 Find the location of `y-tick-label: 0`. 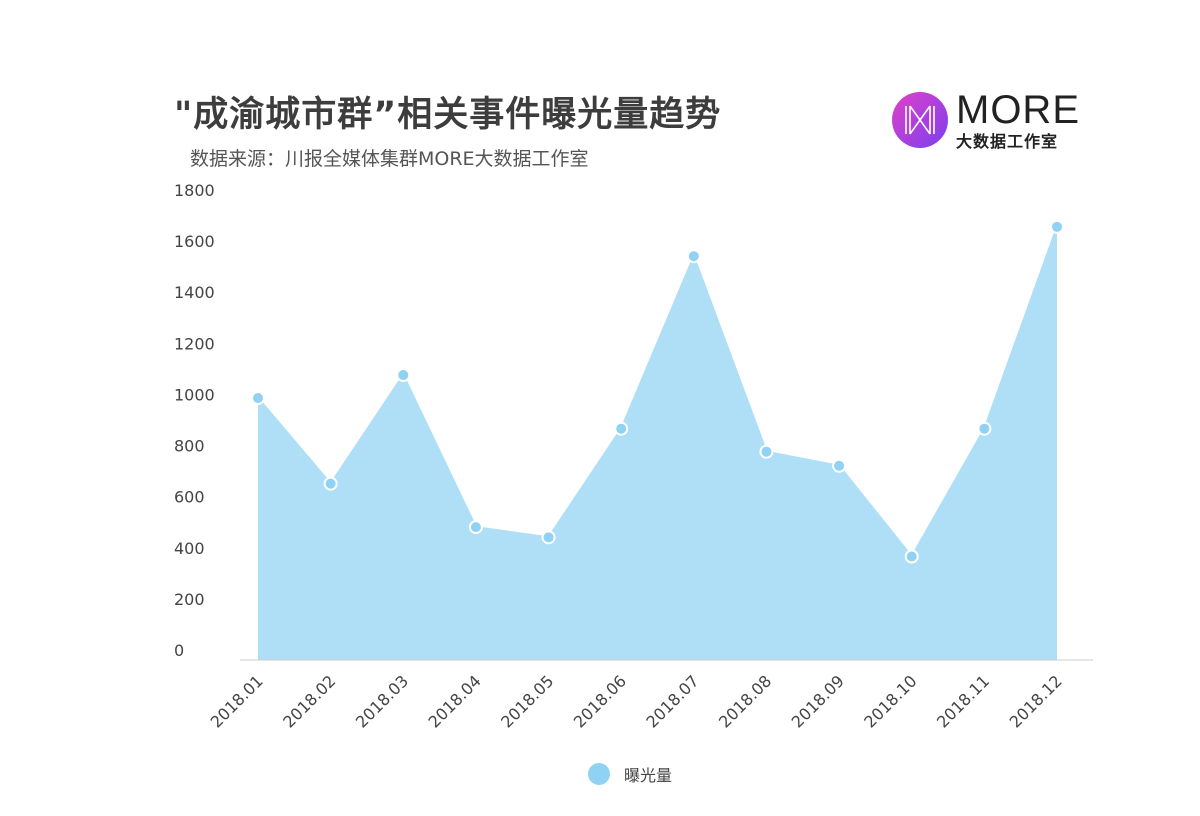

y-tick-label: 0 is located at coordinates (179, 650).